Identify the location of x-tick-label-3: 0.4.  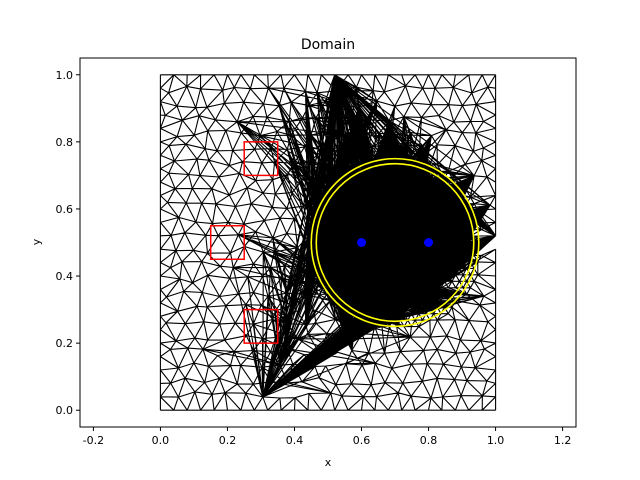
(295, 440).